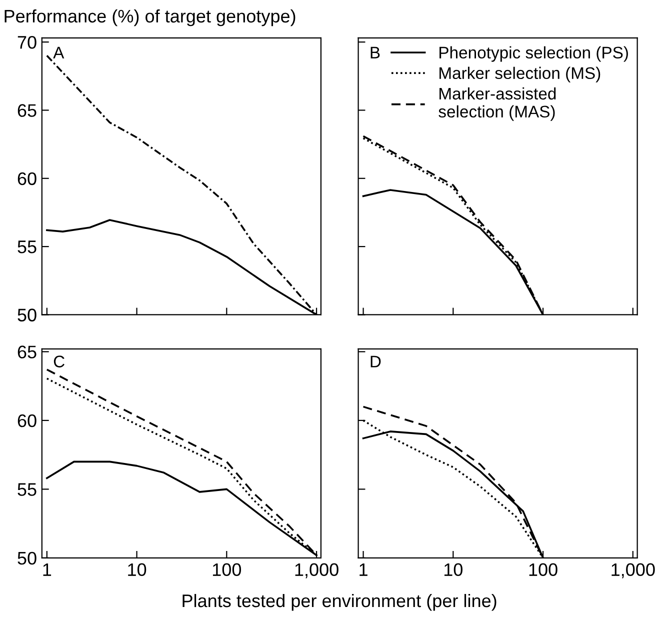  I want to click on annotation: A, so click(58, 52).